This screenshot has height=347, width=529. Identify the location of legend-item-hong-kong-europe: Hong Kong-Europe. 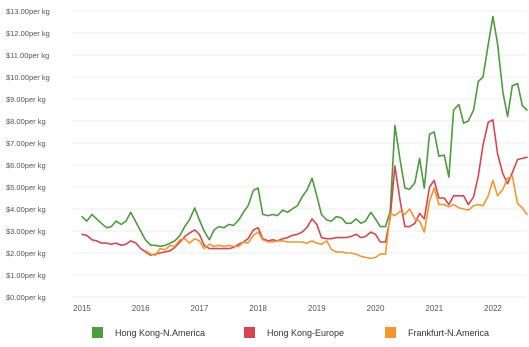
(294, 332).